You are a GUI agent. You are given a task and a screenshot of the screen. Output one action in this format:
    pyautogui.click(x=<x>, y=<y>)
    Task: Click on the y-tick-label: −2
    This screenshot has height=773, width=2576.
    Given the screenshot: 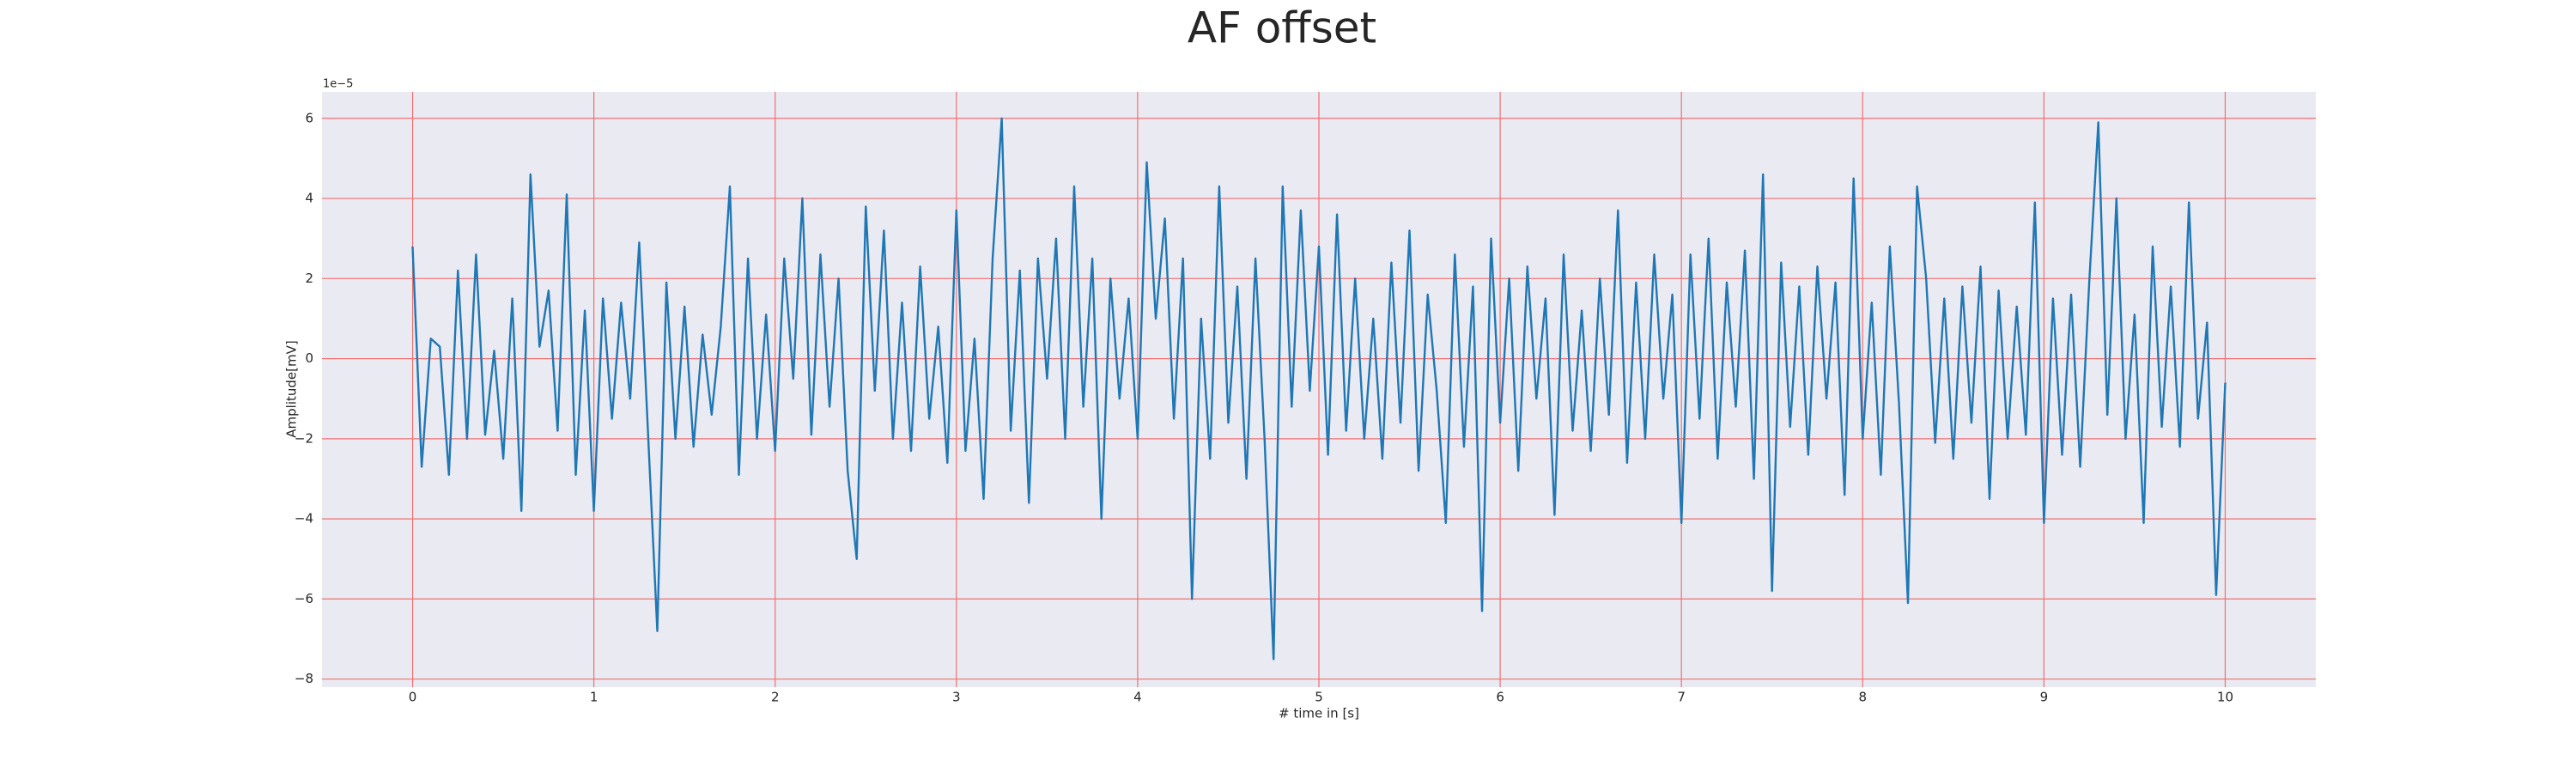 What is the action you would take?
    pyautogui.click(x=304, y=438)
    